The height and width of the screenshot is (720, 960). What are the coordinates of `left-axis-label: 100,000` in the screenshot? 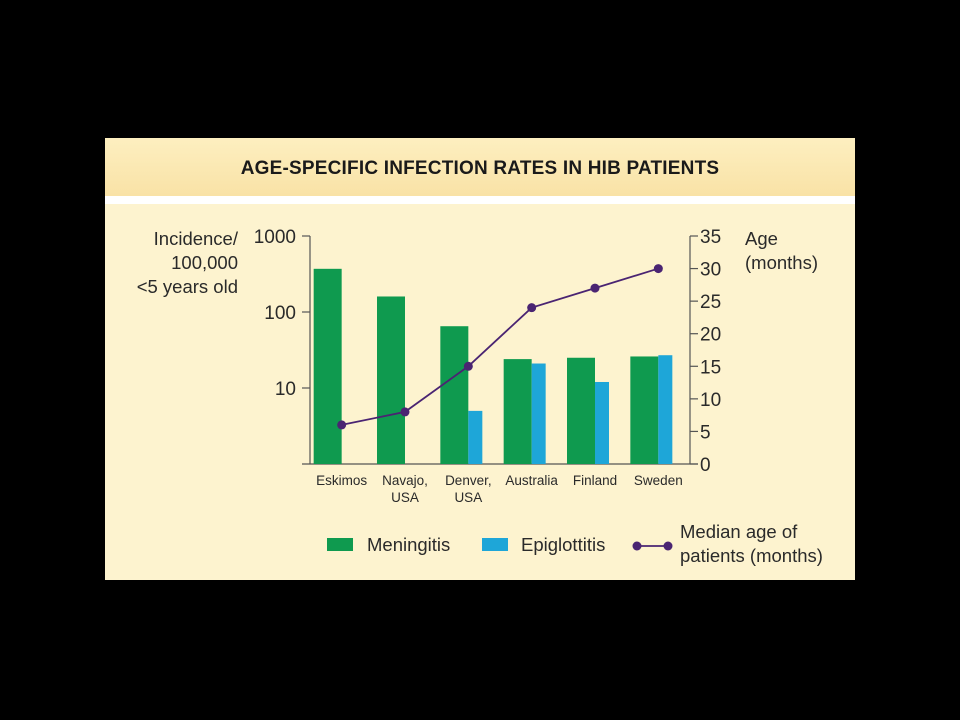 It's located at (204, 262).